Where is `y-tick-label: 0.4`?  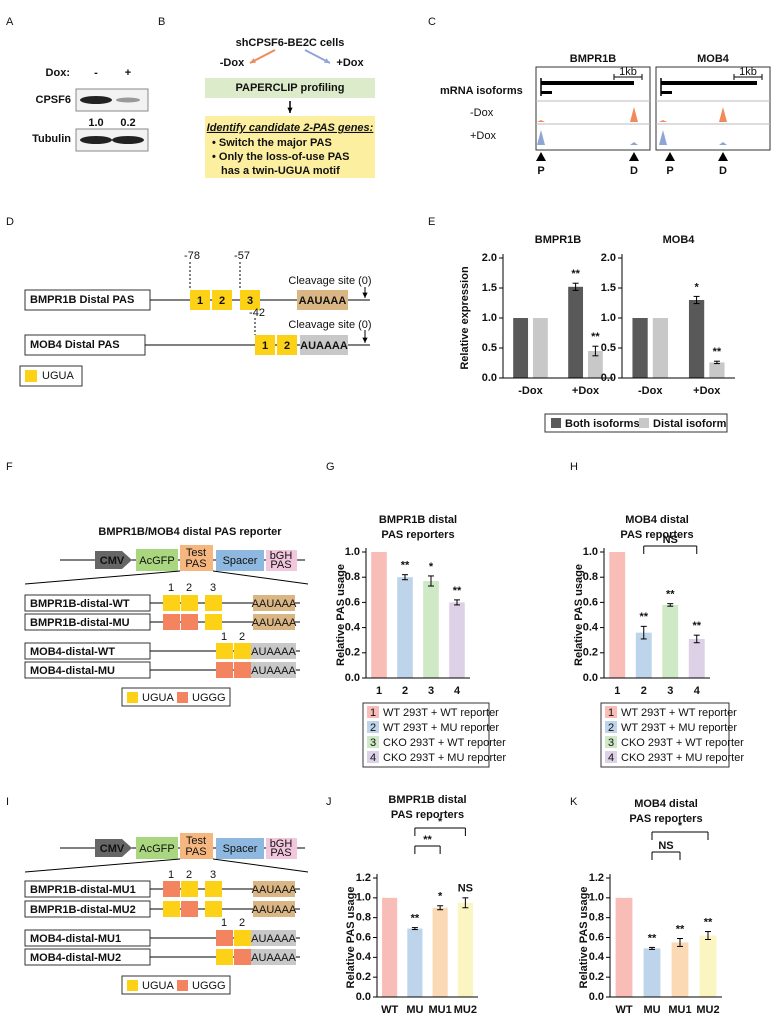
y-tick-label: 0.4 is located at coordinates (591, 628).